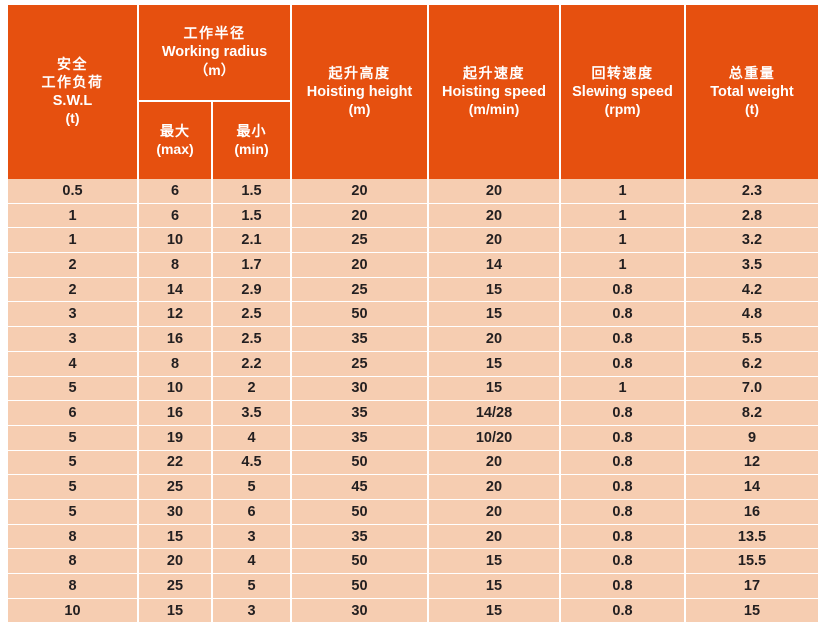 The width and height of the screenshot is (830, 622). Describe the element at coordinates (252, 610) in the screenshot. I see `cell-working-radius-min: 3` at that location.